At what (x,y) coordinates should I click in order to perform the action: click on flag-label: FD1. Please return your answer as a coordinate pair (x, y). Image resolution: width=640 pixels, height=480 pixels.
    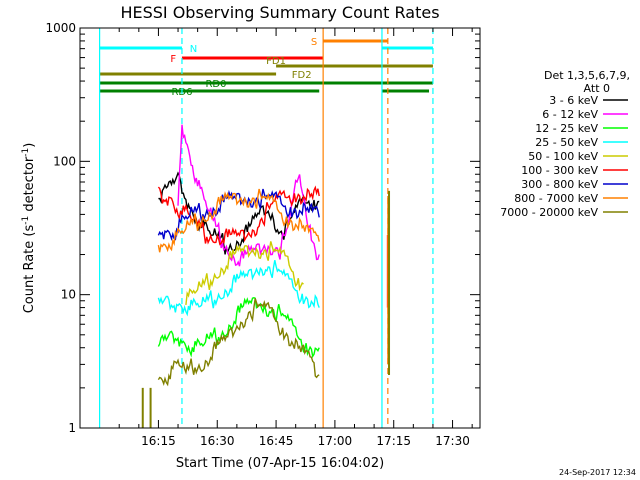
    Looking at the image, I should click on (276, 61).